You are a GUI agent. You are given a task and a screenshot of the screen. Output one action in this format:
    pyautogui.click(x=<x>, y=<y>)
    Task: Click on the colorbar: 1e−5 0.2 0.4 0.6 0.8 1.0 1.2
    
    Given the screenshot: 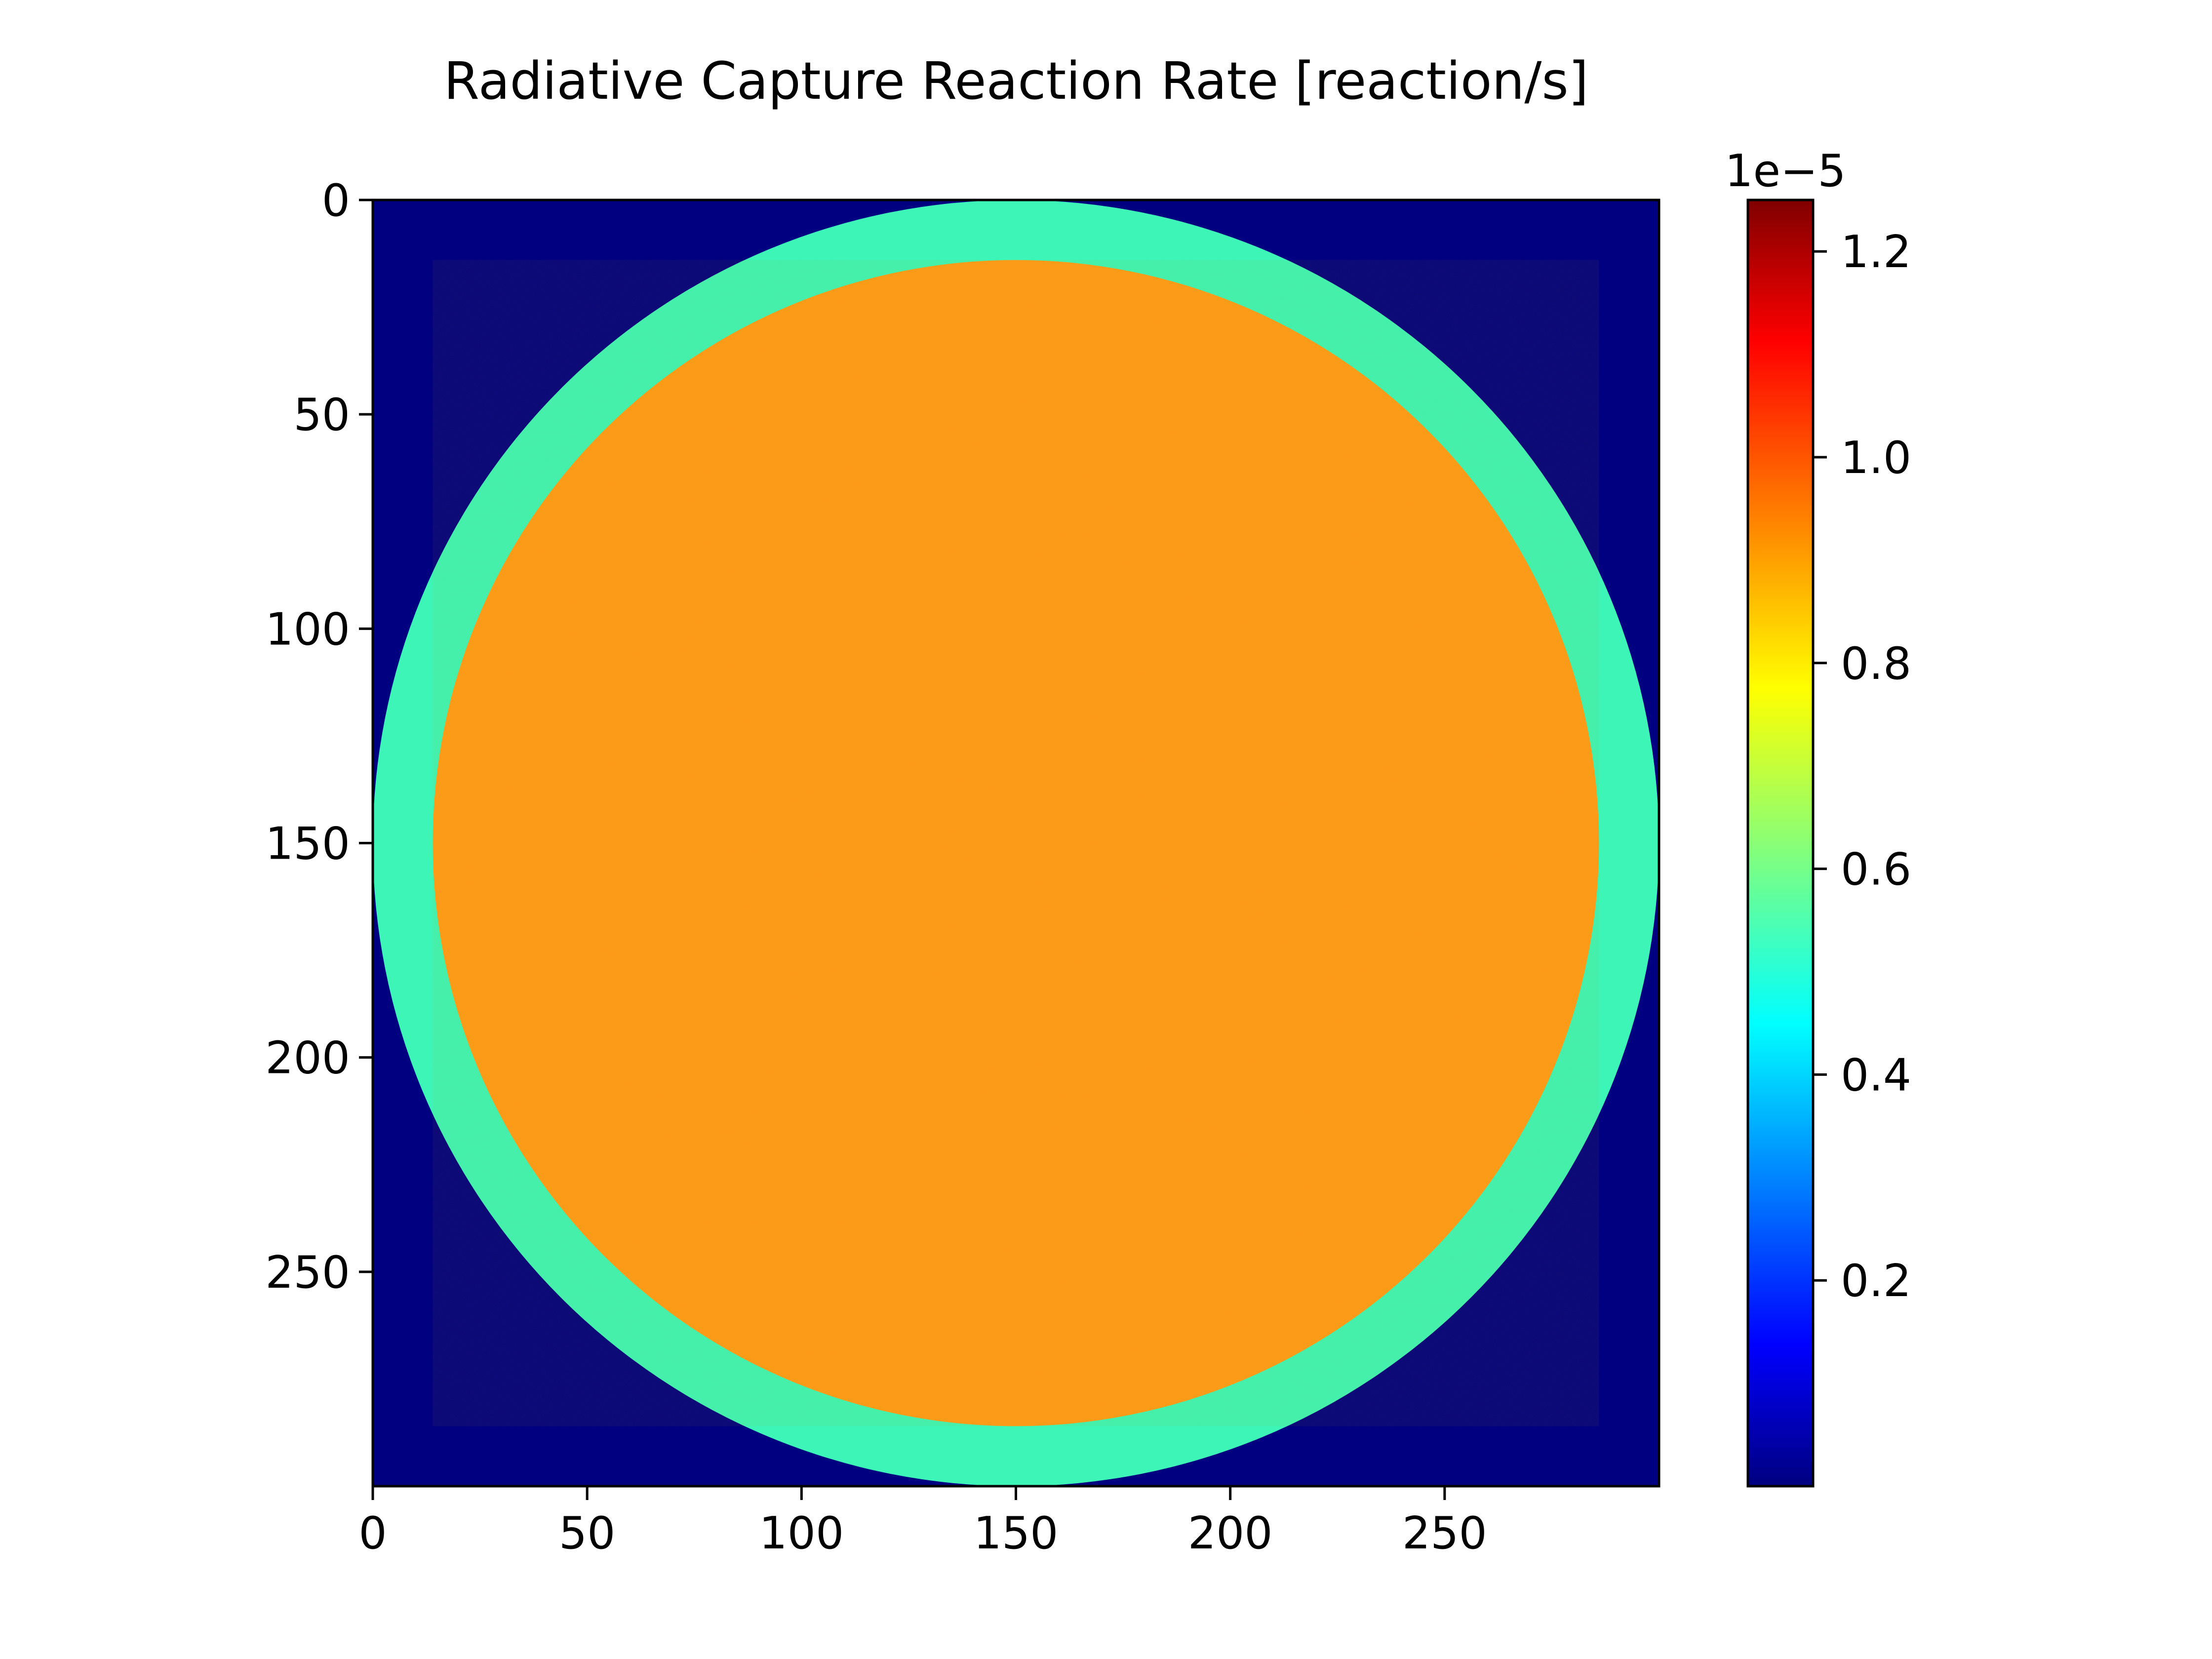 What is the action you would take?
    pyautogui.click(x=1818, y=817)
    